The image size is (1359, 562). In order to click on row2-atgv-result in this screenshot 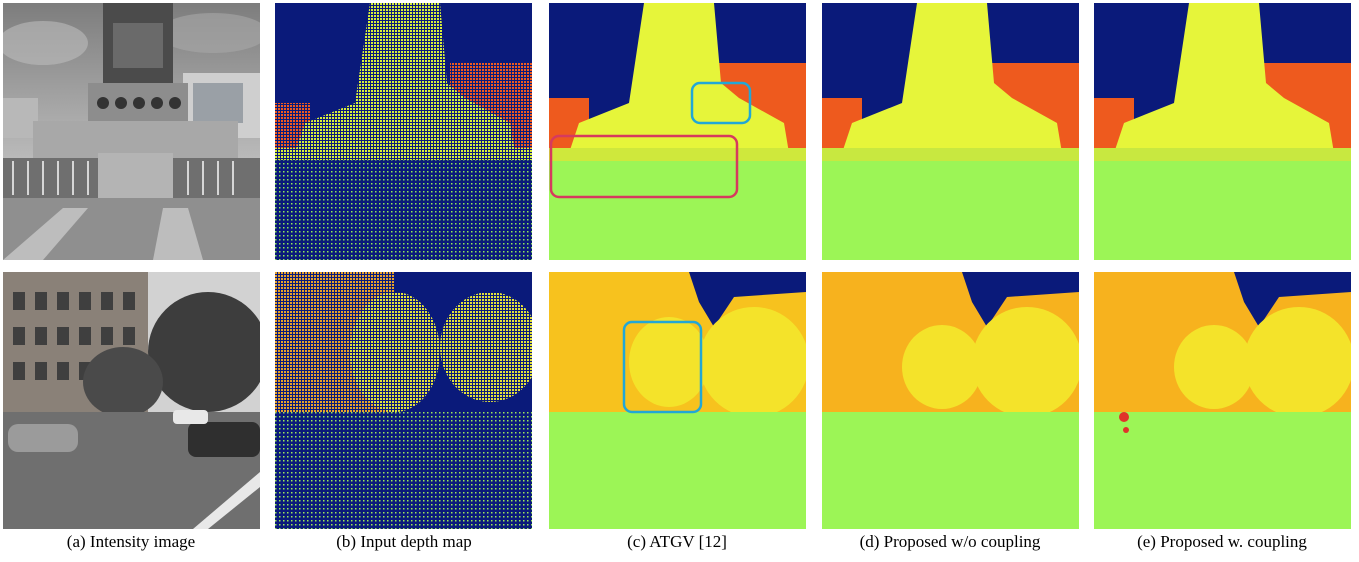, I will do `click(677, 400)`.